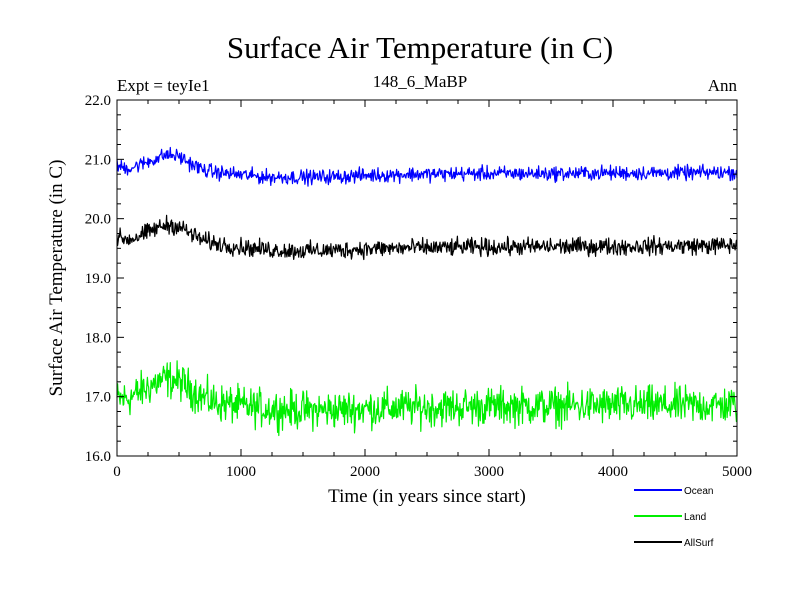 This screenshot has height=600, width=800. What do you see at coordinates (427, 237) in the screenshot?
I see `series-line-allsurf` at bounding box center [427, 237].